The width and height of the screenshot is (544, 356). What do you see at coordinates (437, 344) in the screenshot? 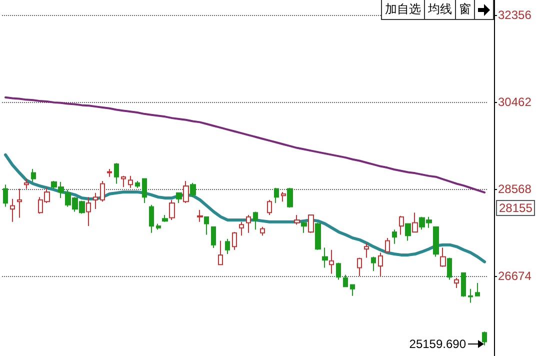
I see `annotation: 25159.690` at bounding box center [437, 344].